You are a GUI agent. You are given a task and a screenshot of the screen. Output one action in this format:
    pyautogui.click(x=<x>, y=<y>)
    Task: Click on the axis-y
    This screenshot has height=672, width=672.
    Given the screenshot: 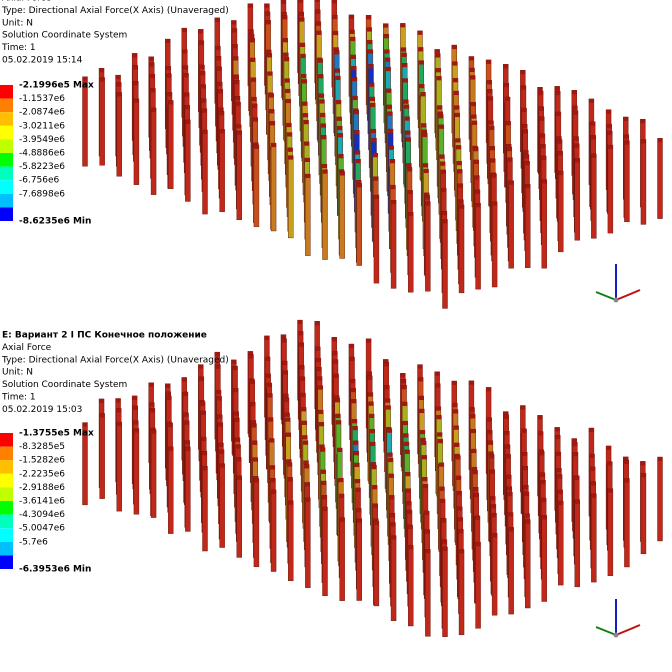 What is the action you would take?
    pyautogui.click(x=606, y=631)
    